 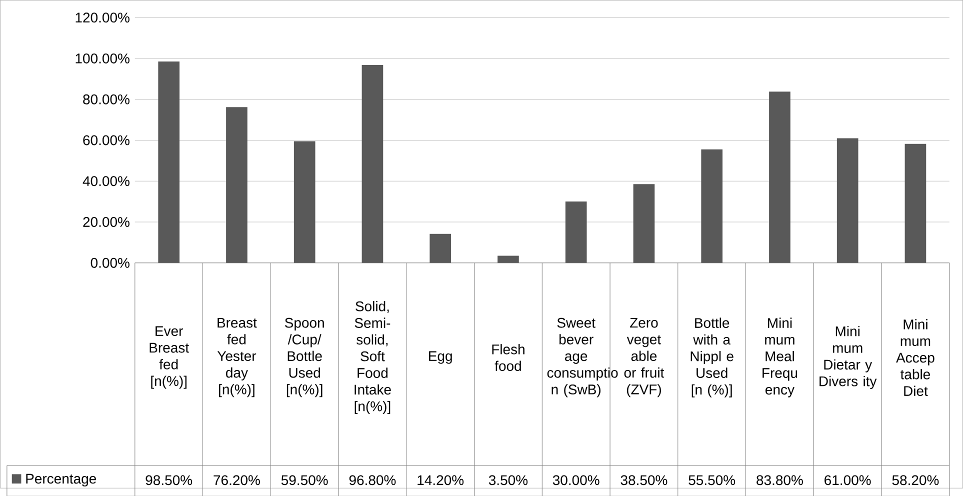 What do you see at coordinates (304, 480) in the screenshot?
I see `data-label: 59.50%` at bounding box center [304, 480].